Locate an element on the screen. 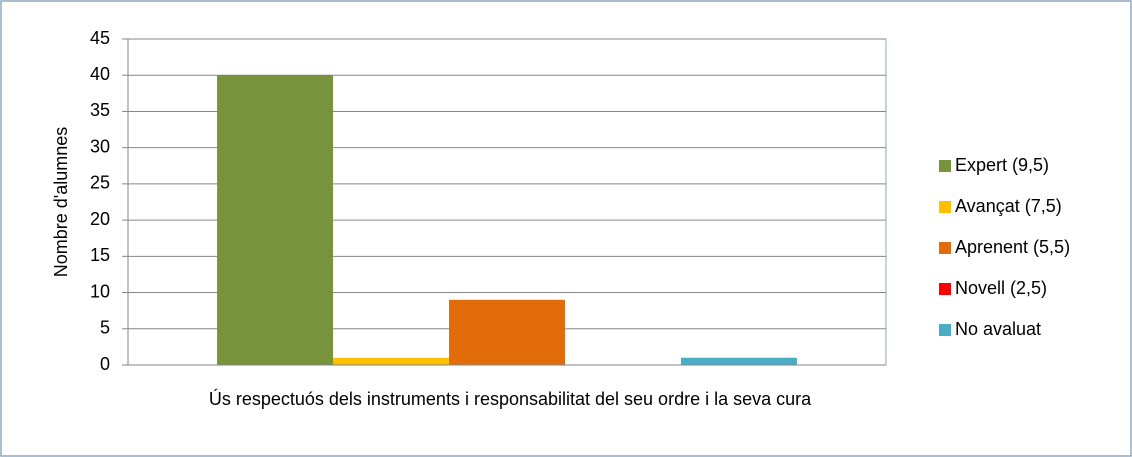  y-tick-label: 35 is located at coordinates (100, 110).